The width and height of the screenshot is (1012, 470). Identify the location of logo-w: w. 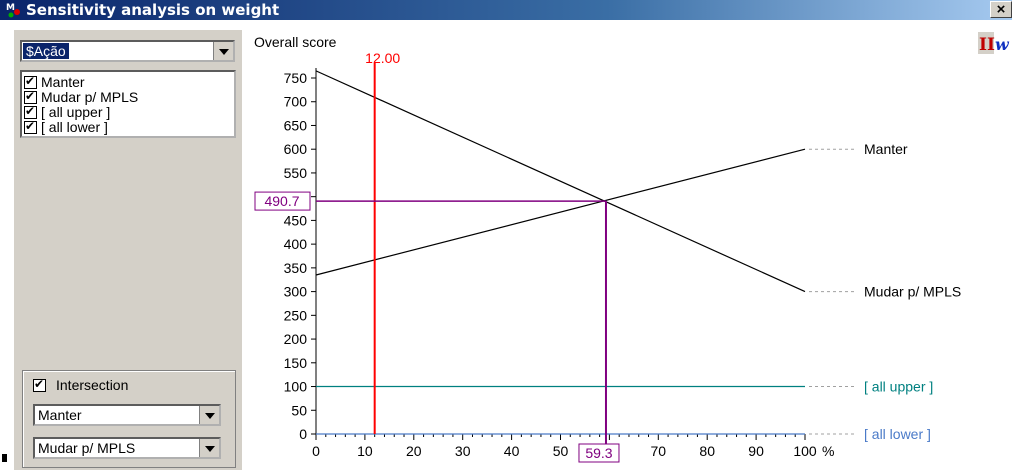
(1002, 44).